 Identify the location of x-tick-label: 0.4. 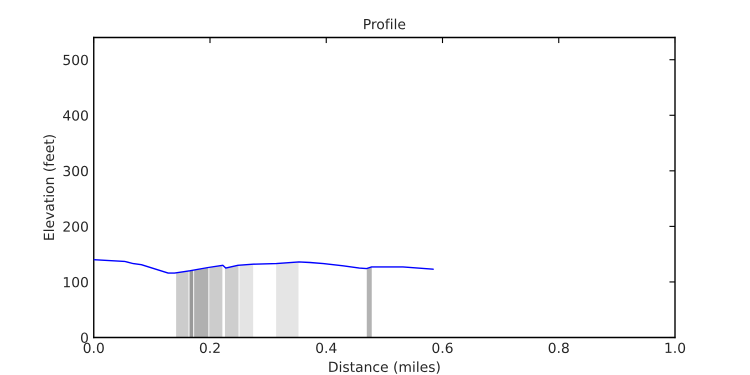
(326, 348).